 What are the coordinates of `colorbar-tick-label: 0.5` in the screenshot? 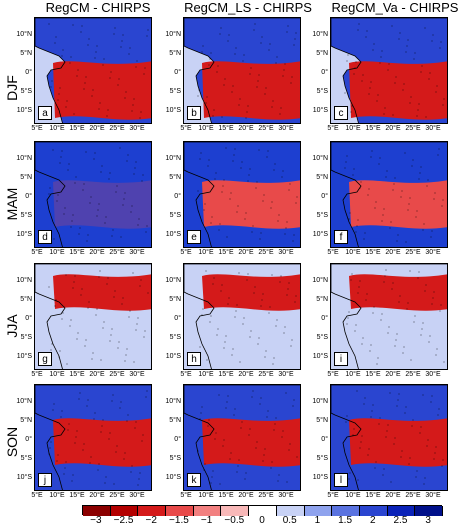 It's located at (289, 520).